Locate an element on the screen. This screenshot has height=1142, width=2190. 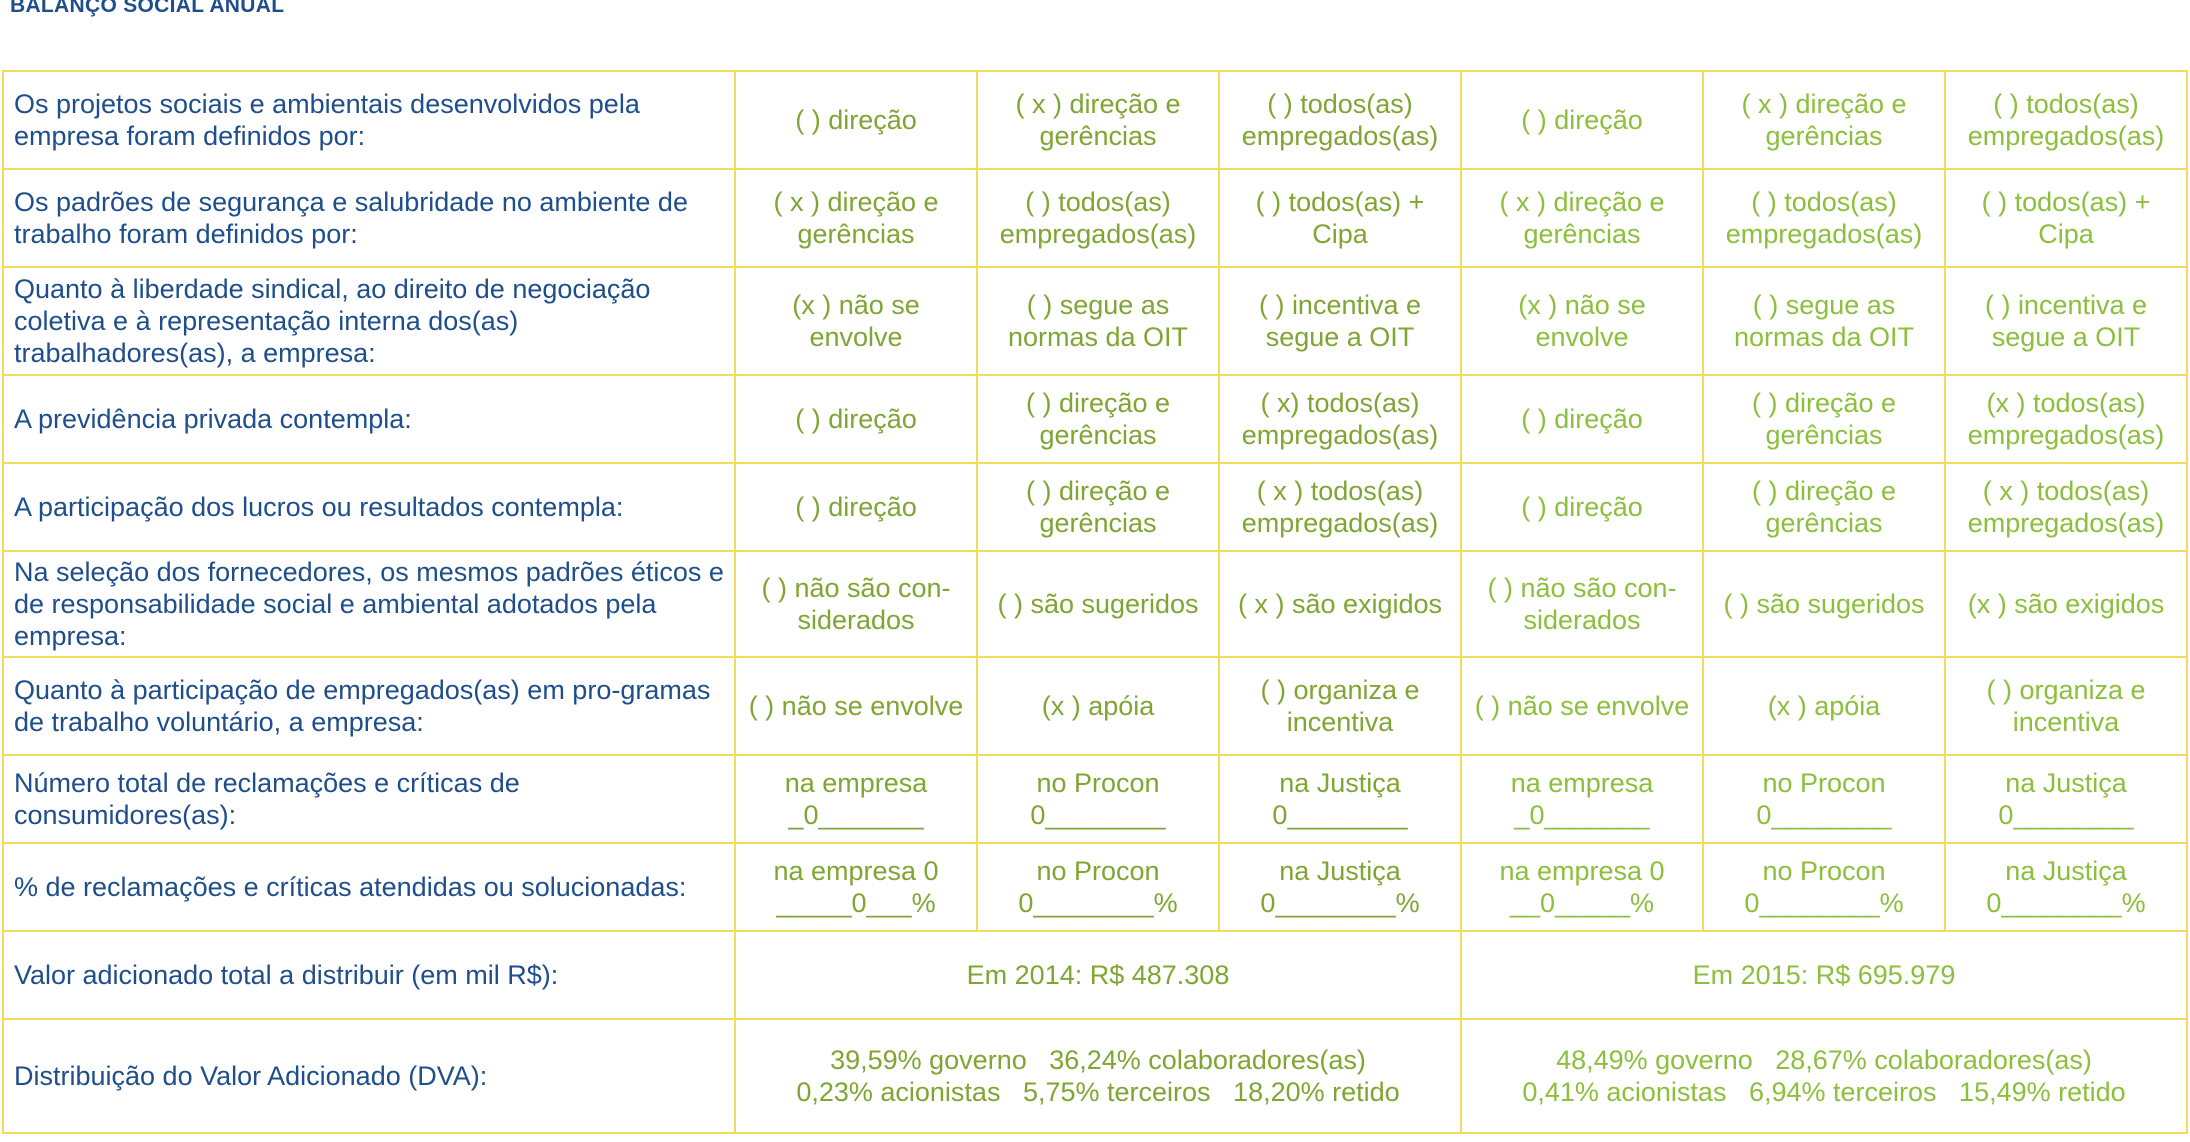
answer-cell-y2015: ( ) não são con-siderados is located at coordinates (1582, 604).